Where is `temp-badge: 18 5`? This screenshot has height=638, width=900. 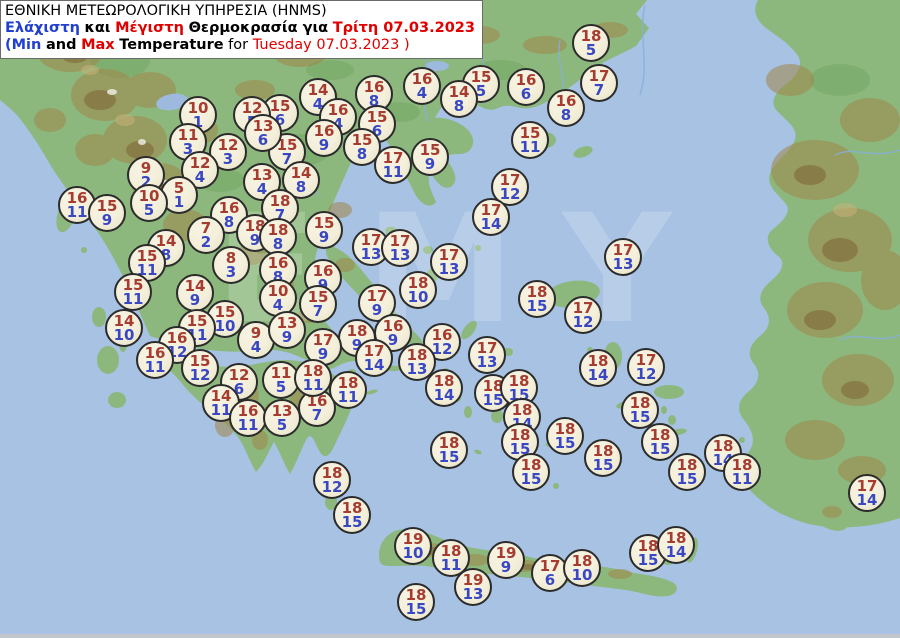 temp-badge: 18 5 is located at coordinates (591, 43).